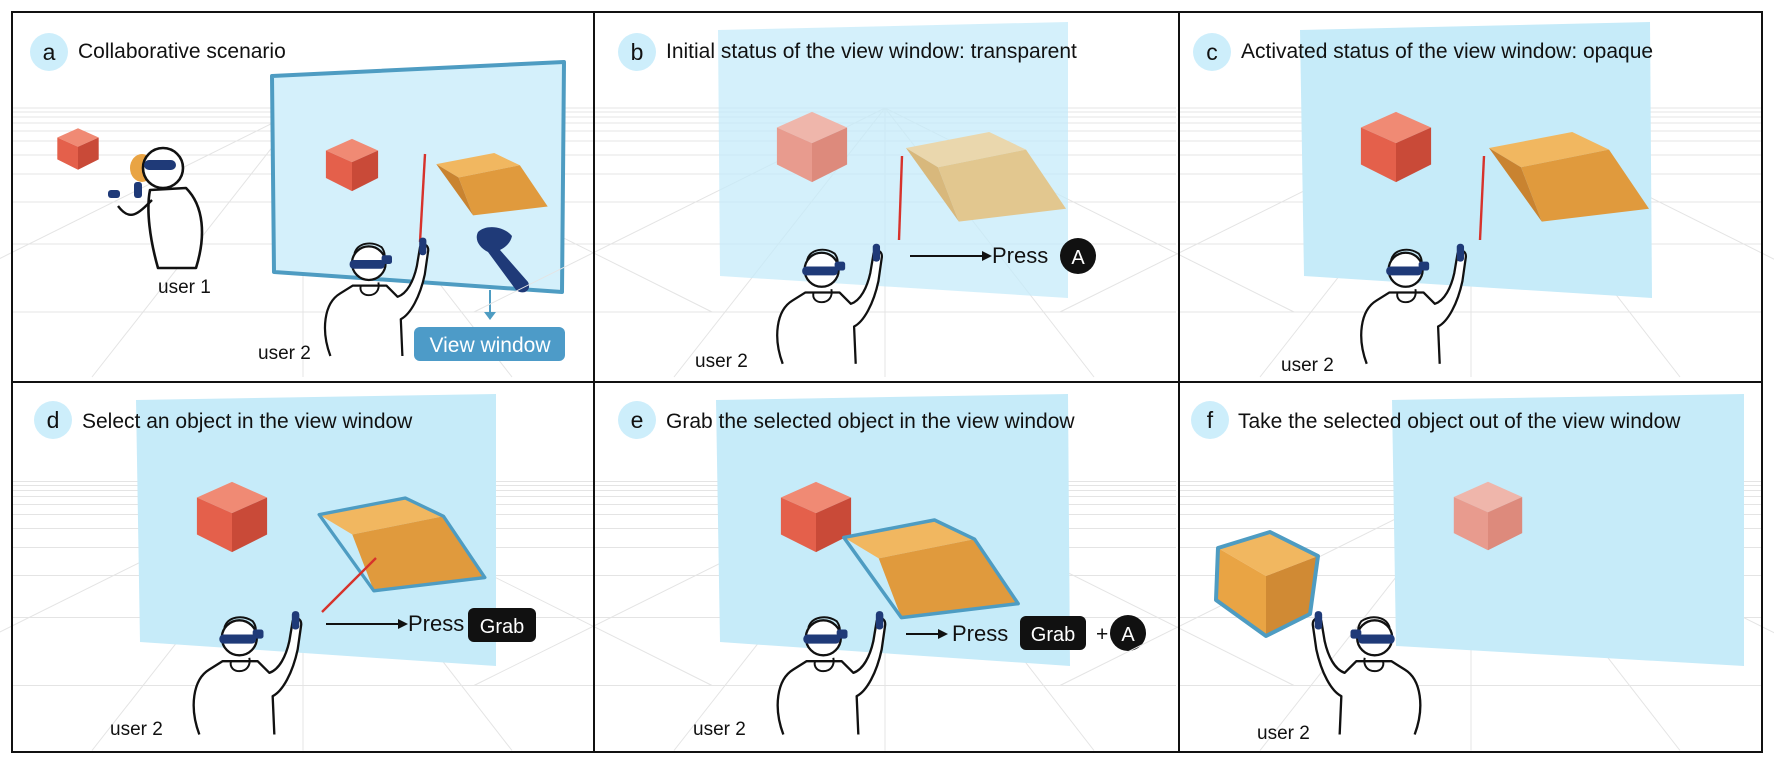 This screenshot has width=1774, height=762. What do you see at coordinates (78, 149) in the screenshot?
I see `red-cube` at bounding box center [78, 149].